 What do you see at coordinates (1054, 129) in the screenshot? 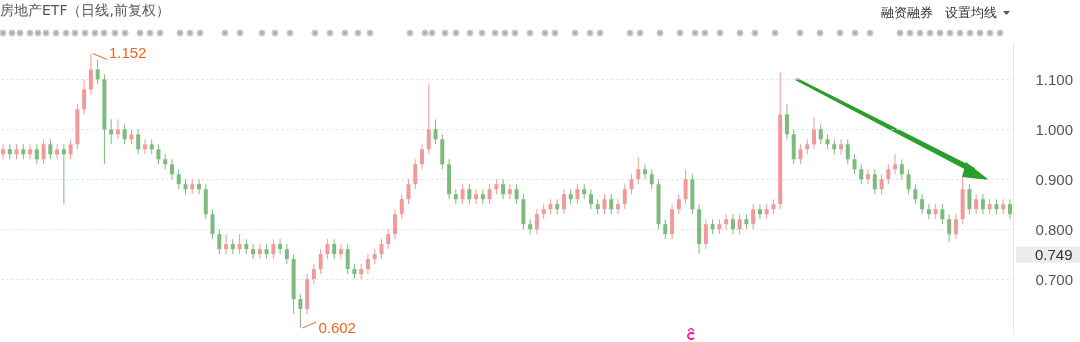
I see `y-tick-label: 1.000` at bounding box center [1054, 129].